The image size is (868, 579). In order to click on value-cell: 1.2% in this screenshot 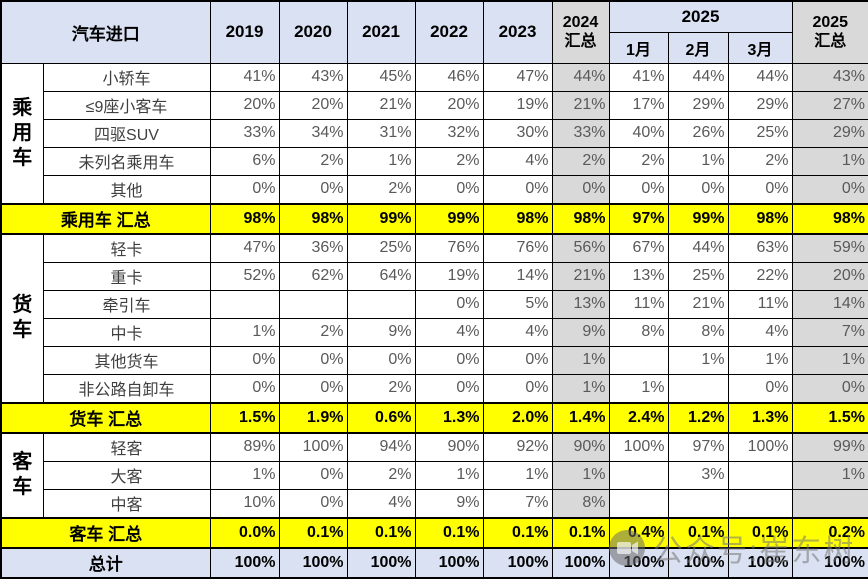, I will do `click(698, 417)`.